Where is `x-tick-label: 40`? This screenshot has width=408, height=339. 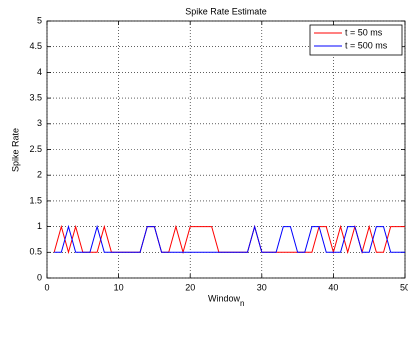
x-tick-label: 40 is located at coordinates (333, 287).